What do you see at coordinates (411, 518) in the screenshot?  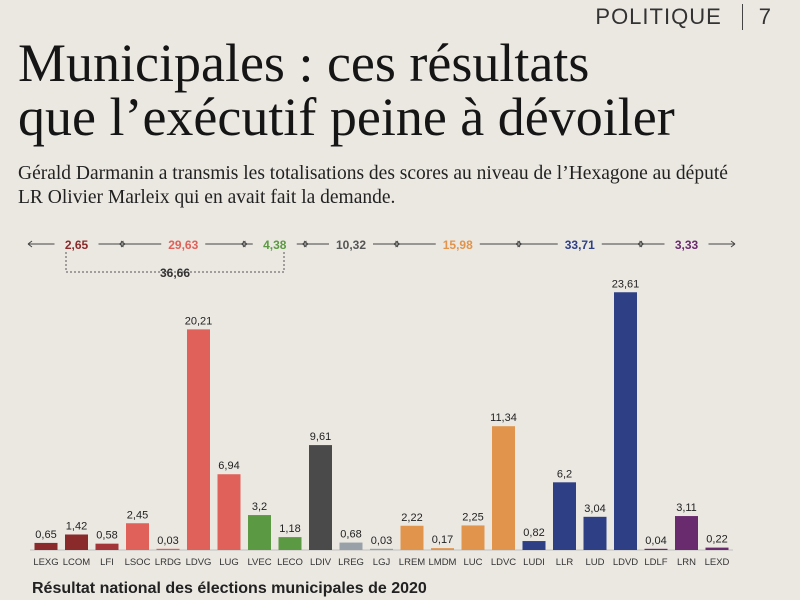 I see `value-label: 2,22` at bounding box center [411, 518].